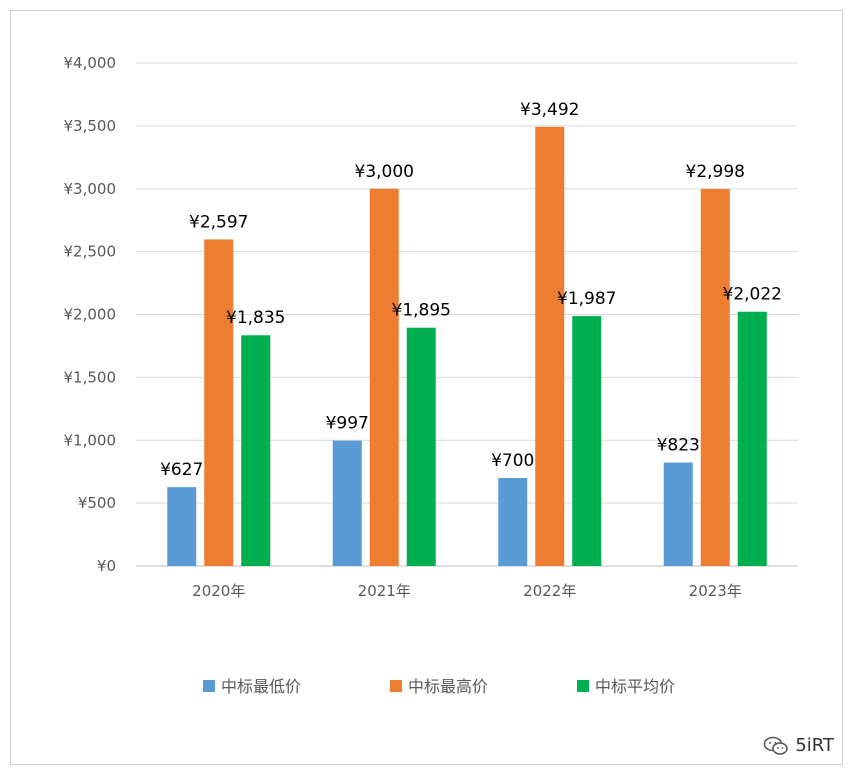  I want to click on y-tick-label: ¥2,500, so click(90, 252).